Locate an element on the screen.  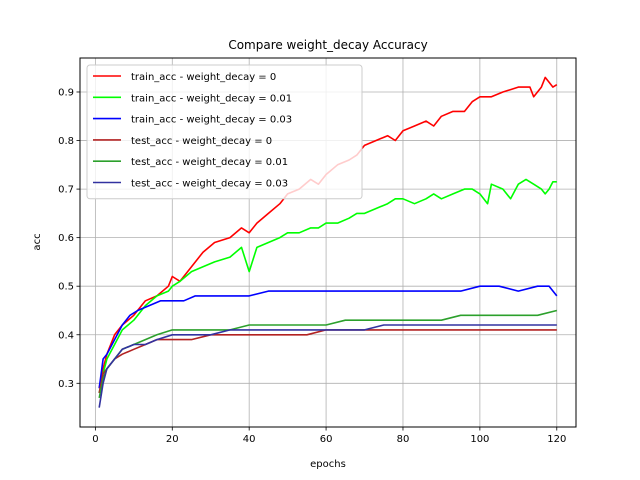
y-tick-label: 0.7 is located at coordinates (66, 190).